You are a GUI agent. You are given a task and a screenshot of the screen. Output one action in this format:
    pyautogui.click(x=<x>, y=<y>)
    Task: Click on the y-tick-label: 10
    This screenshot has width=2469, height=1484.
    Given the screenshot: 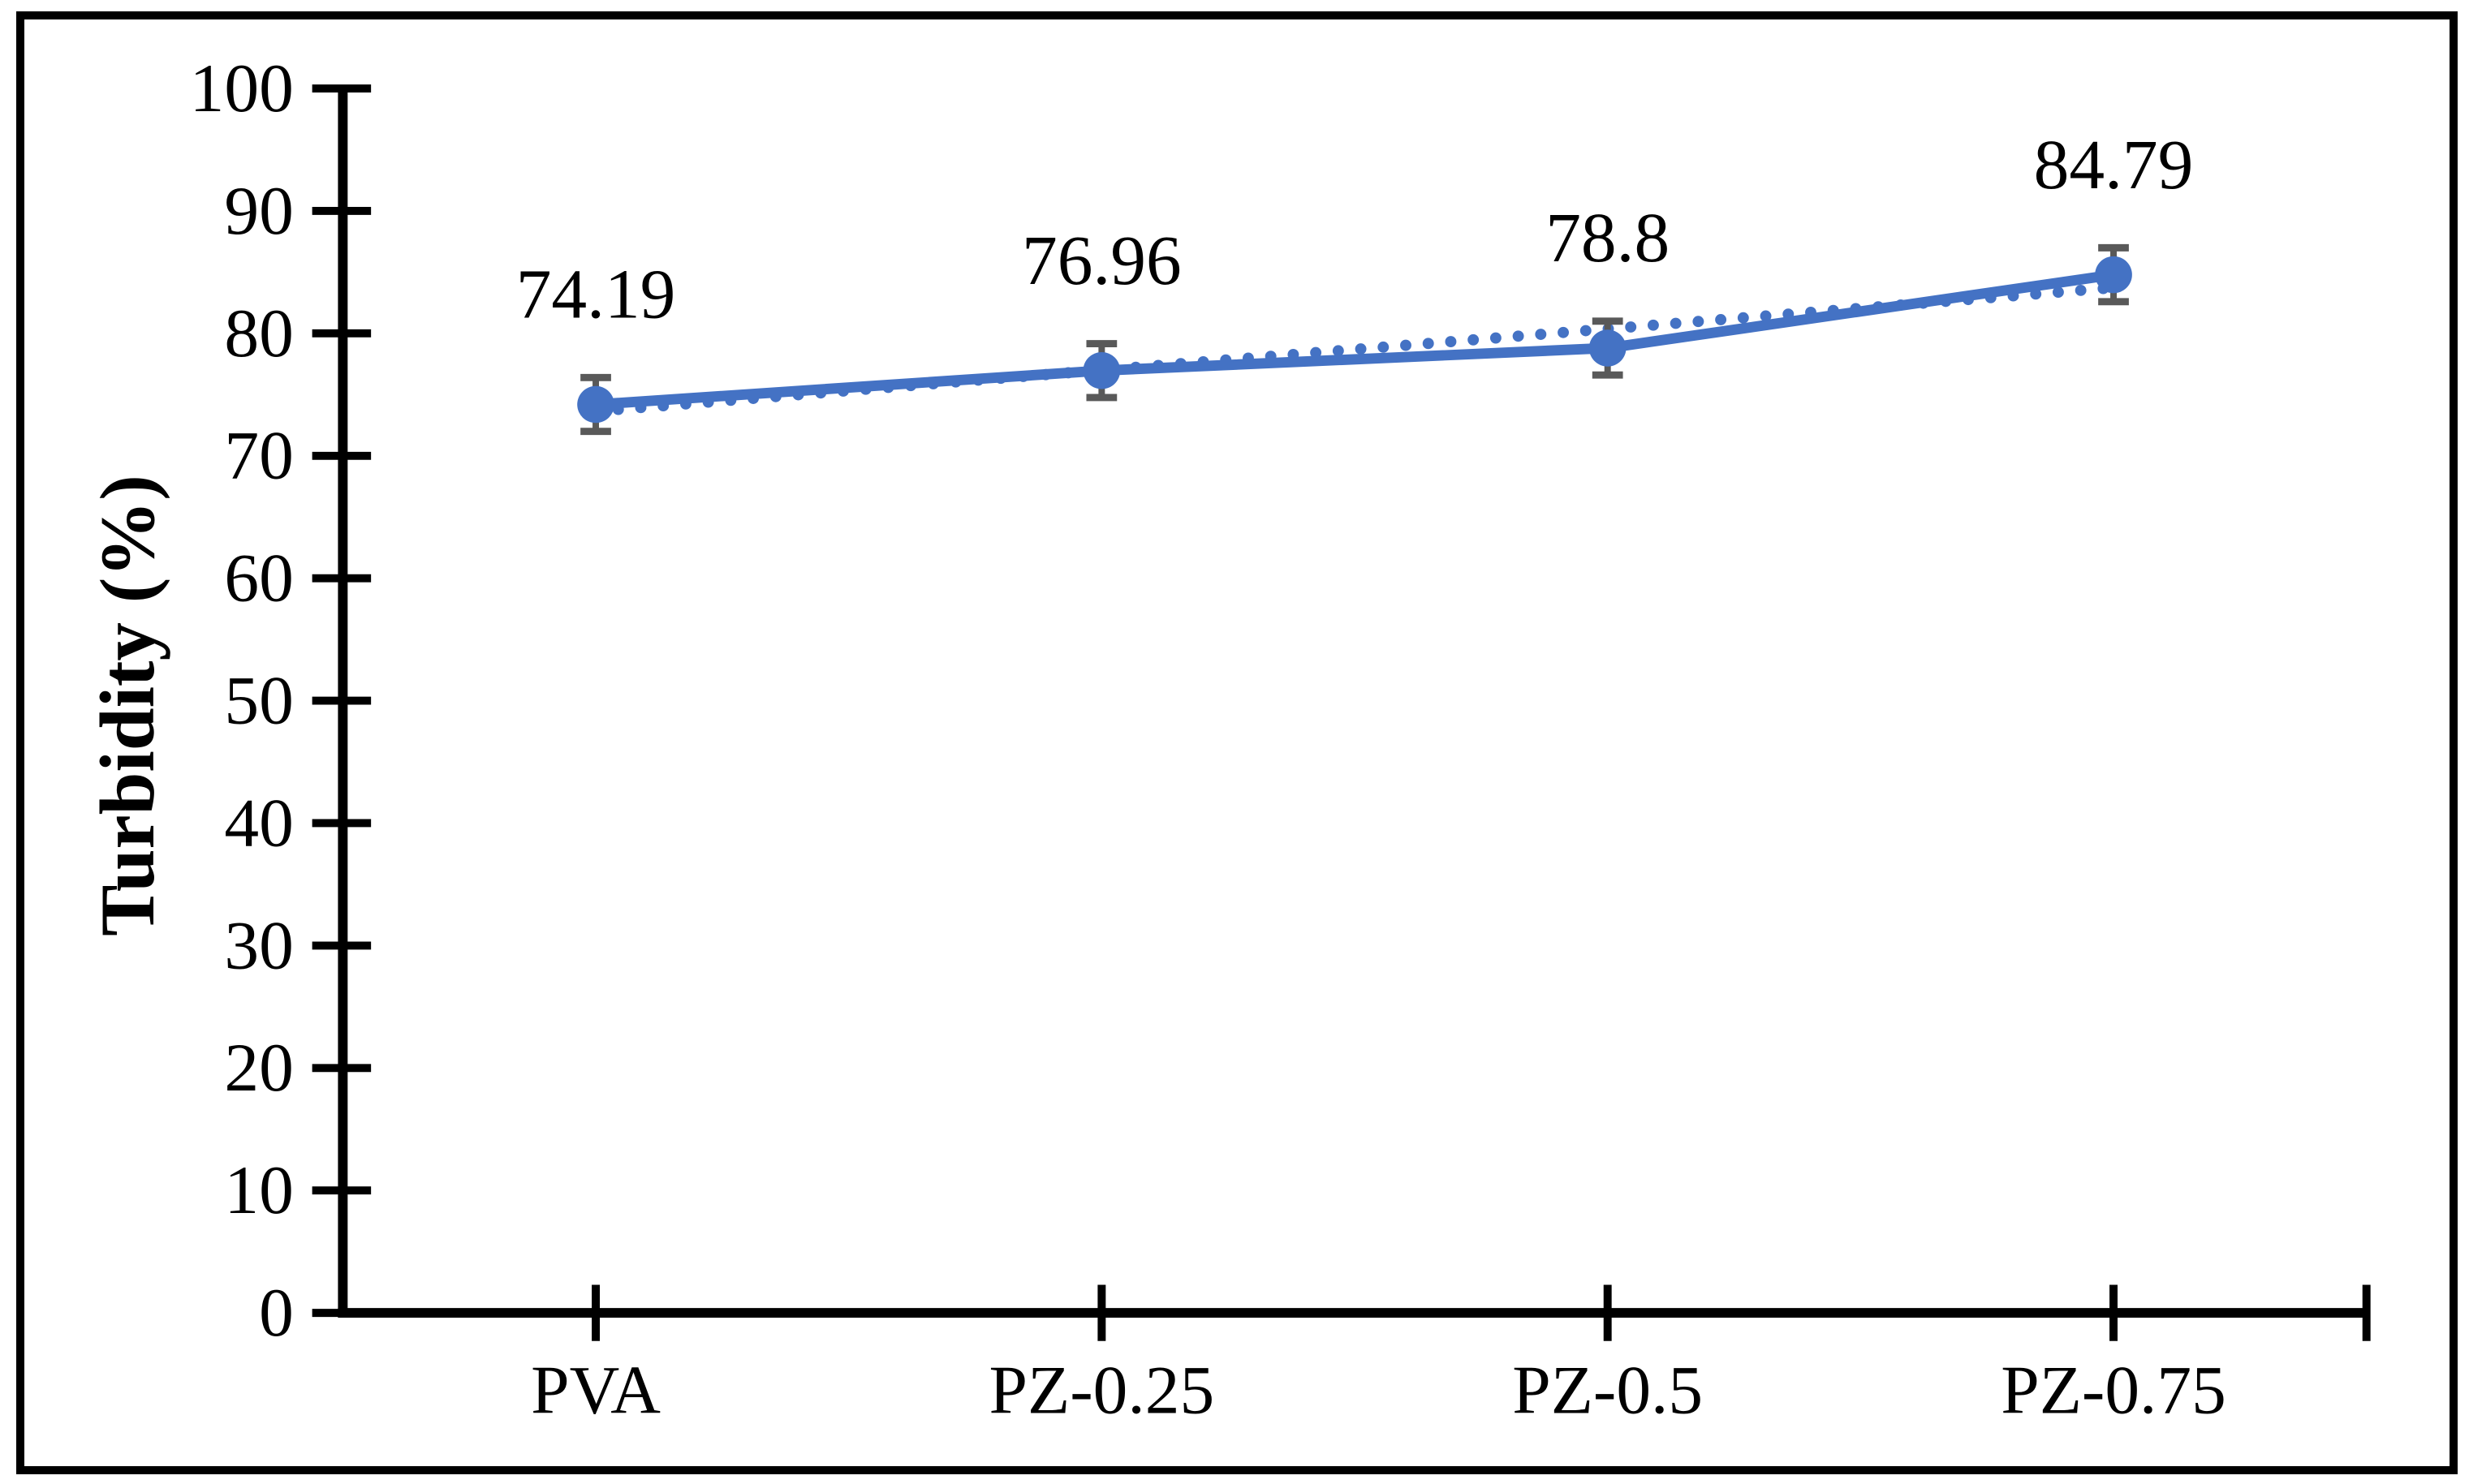 What is the action you would take?
    pyautogui.click(x=258, y=1190)
    